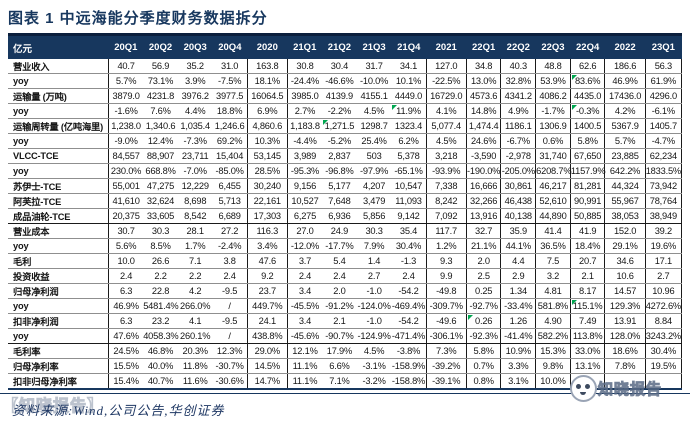  What do you see at coordinates (195, 246) in the screenshot?
I see `data-cell: 1.7%` at bounding box center [195, 246].